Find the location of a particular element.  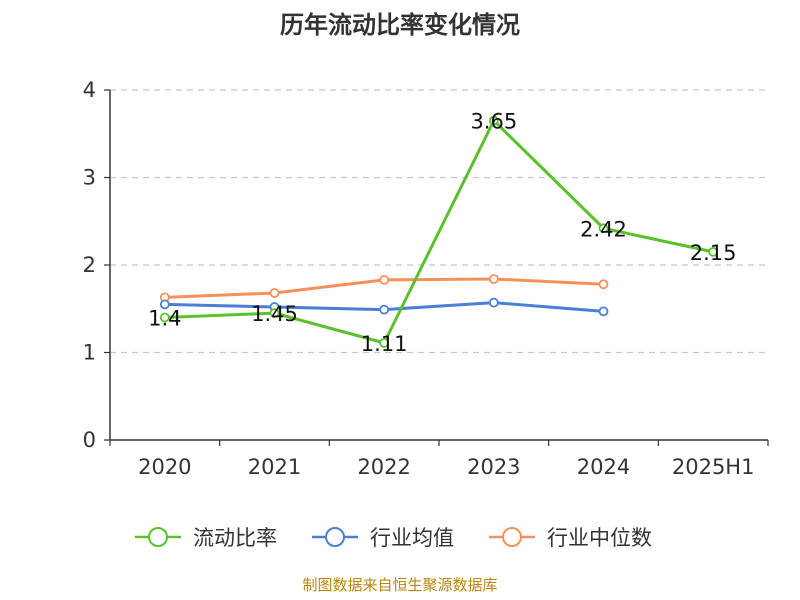

x-tick-label: 2023 is located at coordinates (493, 467).